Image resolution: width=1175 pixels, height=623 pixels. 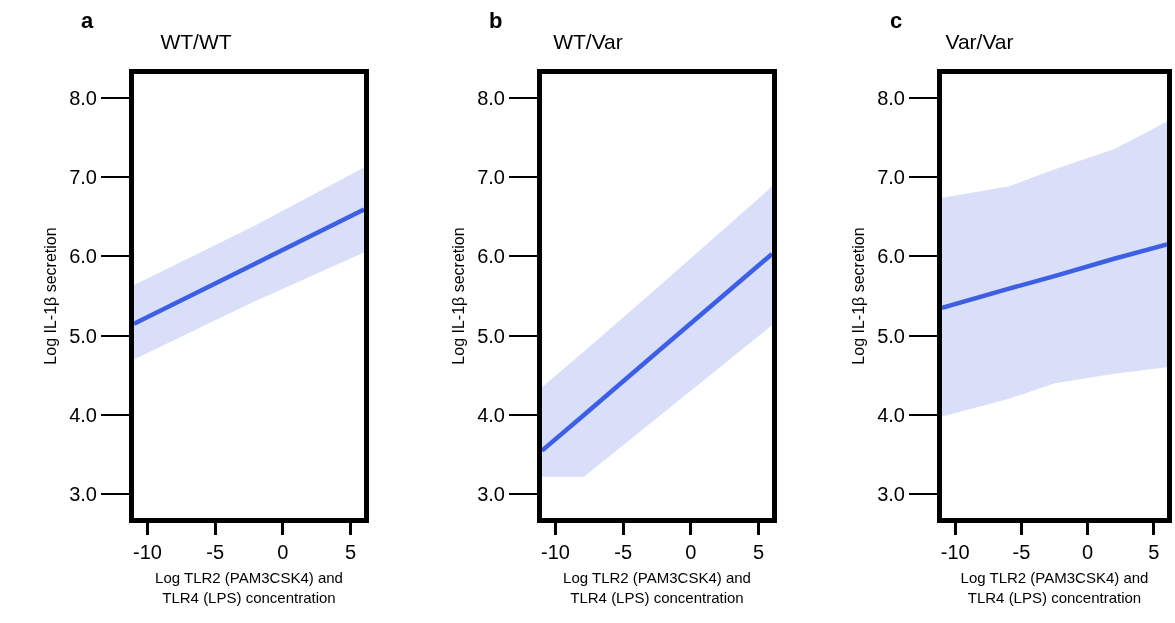 What do you see at coordinates (588, 42) in the screenshot?
I see `chart-title: WT/Var` at bounding box center [588, 42].